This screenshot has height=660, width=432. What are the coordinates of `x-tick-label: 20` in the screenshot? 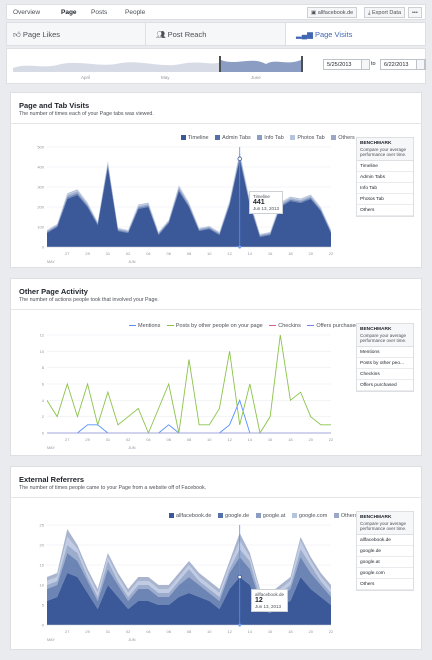 It's located at (310, 253).